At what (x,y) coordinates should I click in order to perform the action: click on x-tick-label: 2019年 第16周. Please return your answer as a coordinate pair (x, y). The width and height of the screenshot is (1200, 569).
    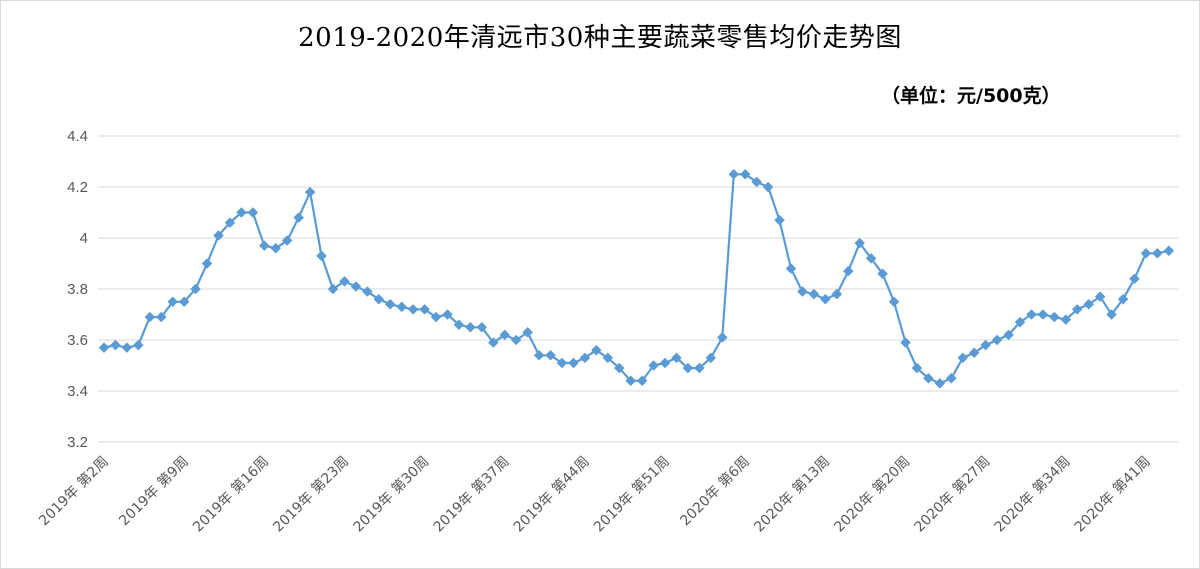
    Looking at the image, I should click on (230, 494).